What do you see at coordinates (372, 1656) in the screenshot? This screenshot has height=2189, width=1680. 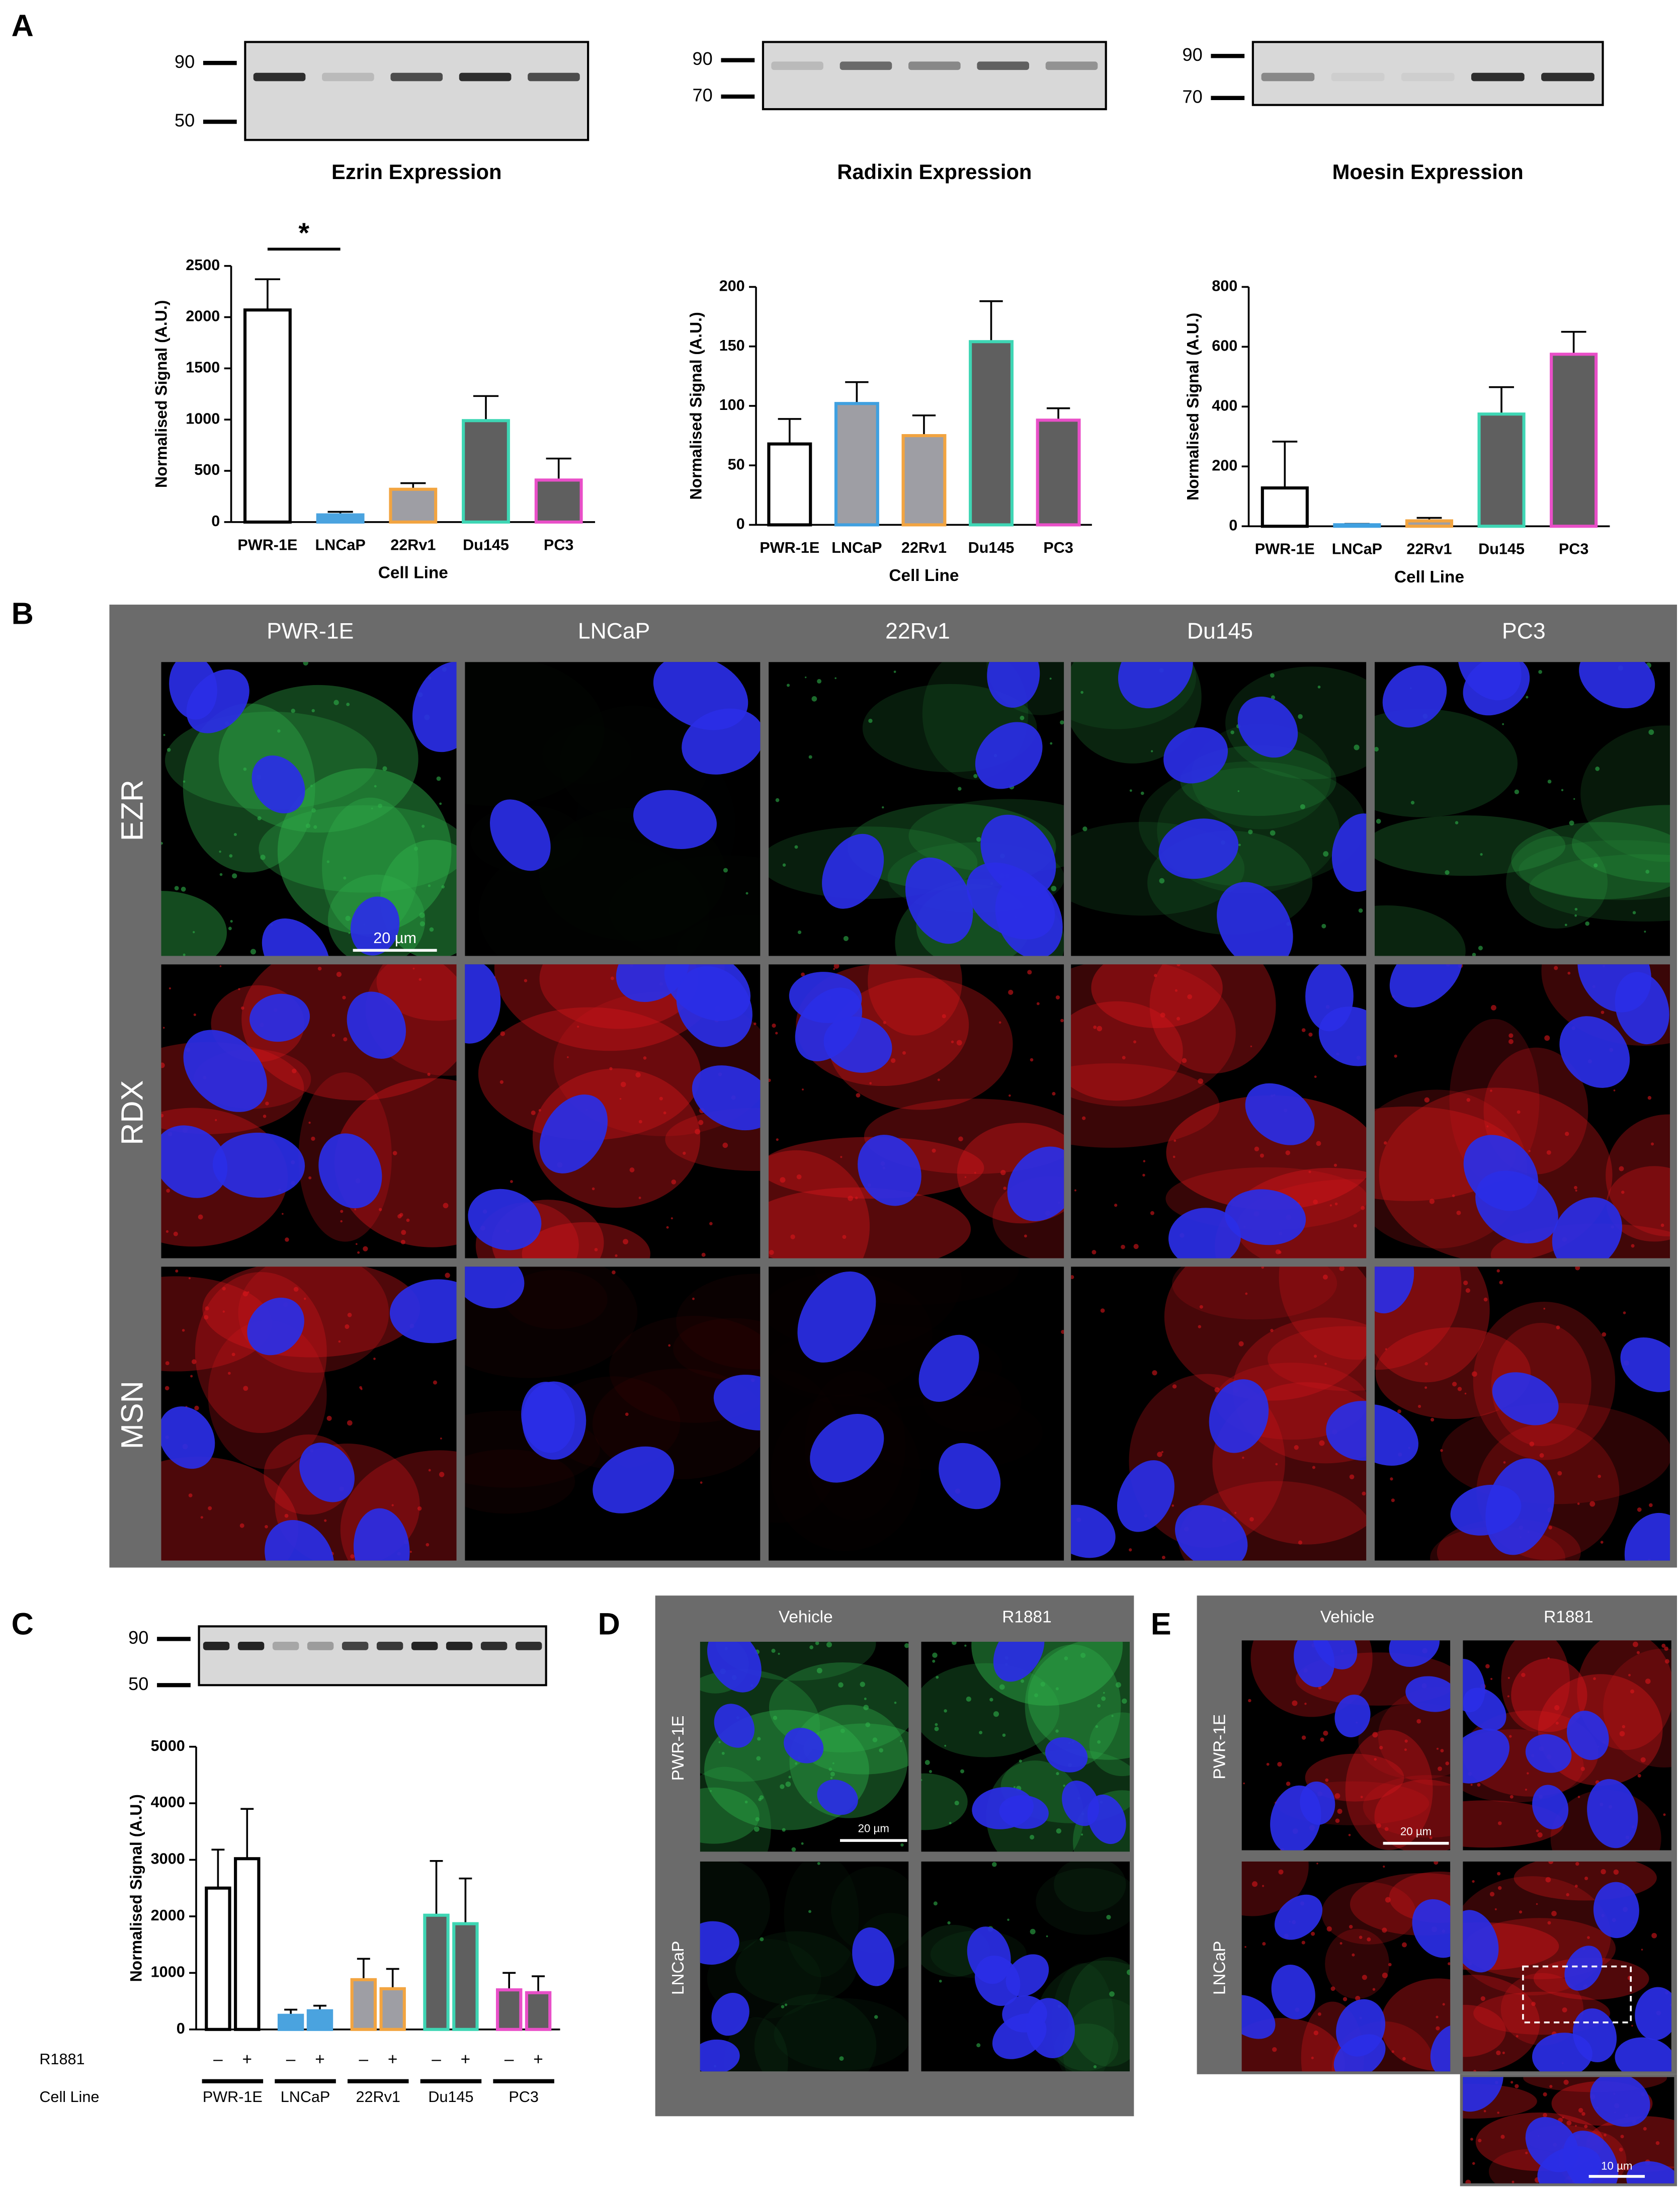 I see `blot-image` at bounding box center [372, 1656].